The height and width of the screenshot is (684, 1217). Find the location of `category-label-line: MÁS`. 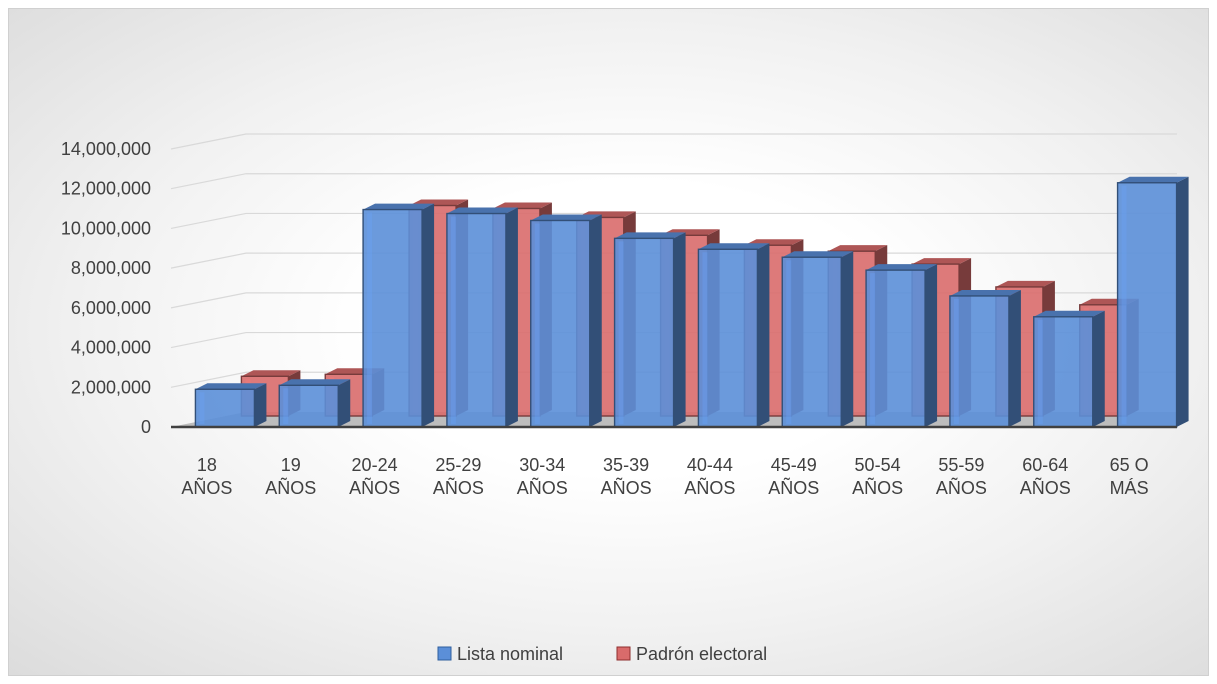

category-label-line: MÁS is located at coordinates (1129, 488).